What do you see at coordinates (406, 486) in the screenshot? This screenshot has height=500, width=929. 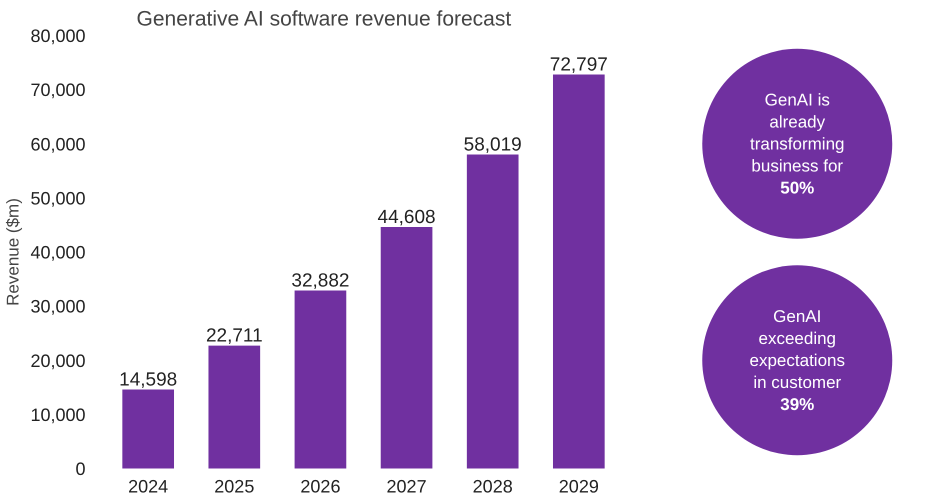 I see `x-tick-label: 2027` at bounding box center [406, 486].